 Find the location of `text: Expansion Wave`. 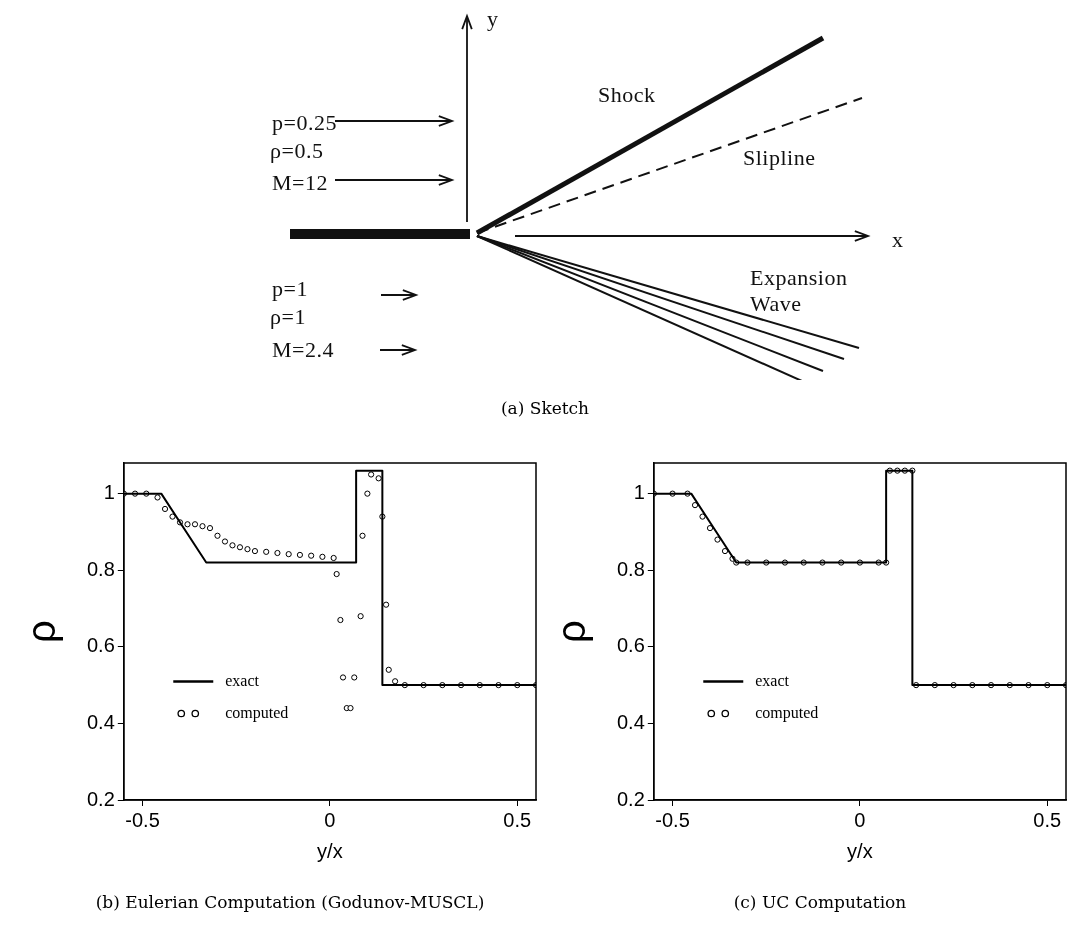

text: Expansion Wave is located at coordinates (799, 290).